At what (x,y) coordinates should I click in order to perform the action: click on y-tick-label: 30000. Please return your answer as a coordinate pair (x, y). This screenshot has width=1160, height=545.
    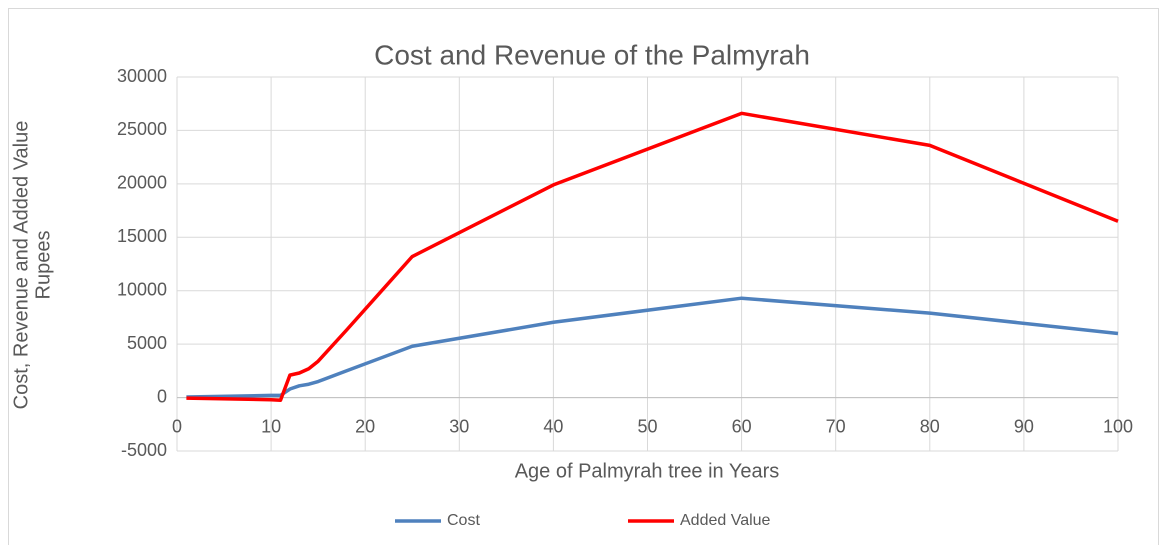
    Looking at the image, I should click on (142, 76).